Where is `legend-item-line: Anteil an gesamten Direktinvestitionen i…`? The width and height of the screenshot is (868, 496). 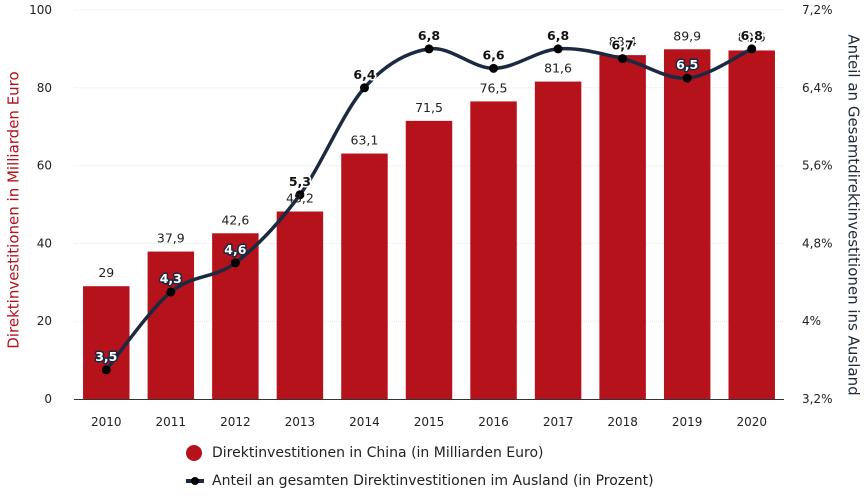 legend-item-line: Anteil an gesamten Direktinvestitionen i… is located at coordinates (420, 481).